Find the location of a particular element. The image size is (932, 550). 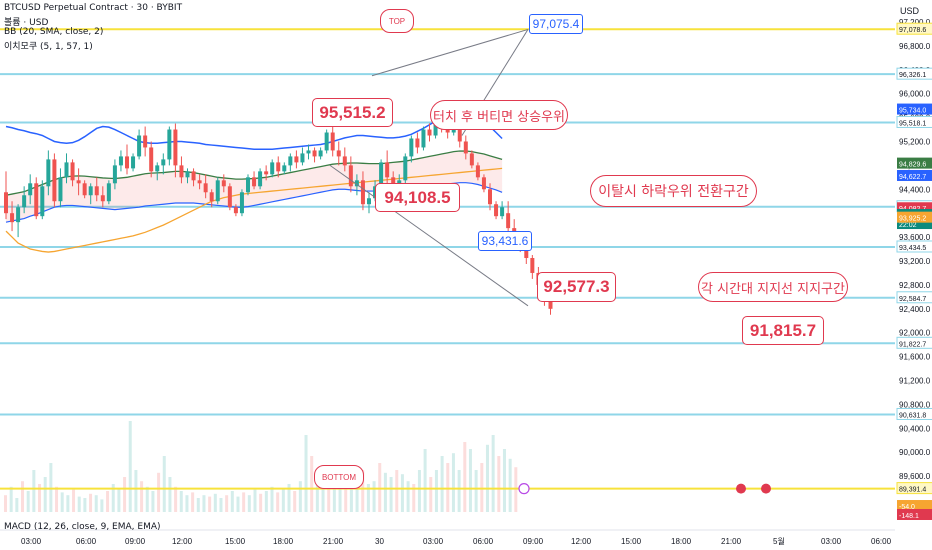

price-label: 91,822.7 is located at coordinates (912, 344).